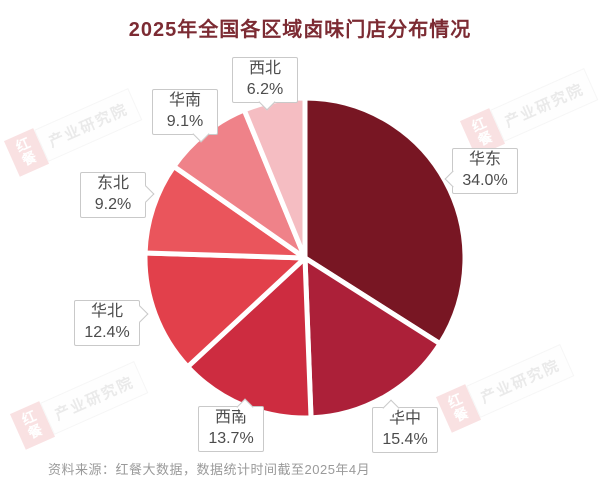 This screenshot has height=498, width=600. Describe the element at coordinates (209, 469) in the screenshot. I see `source-note: 资料来源：红餐大数据，数据统计时间截至2025年4月` at that location.